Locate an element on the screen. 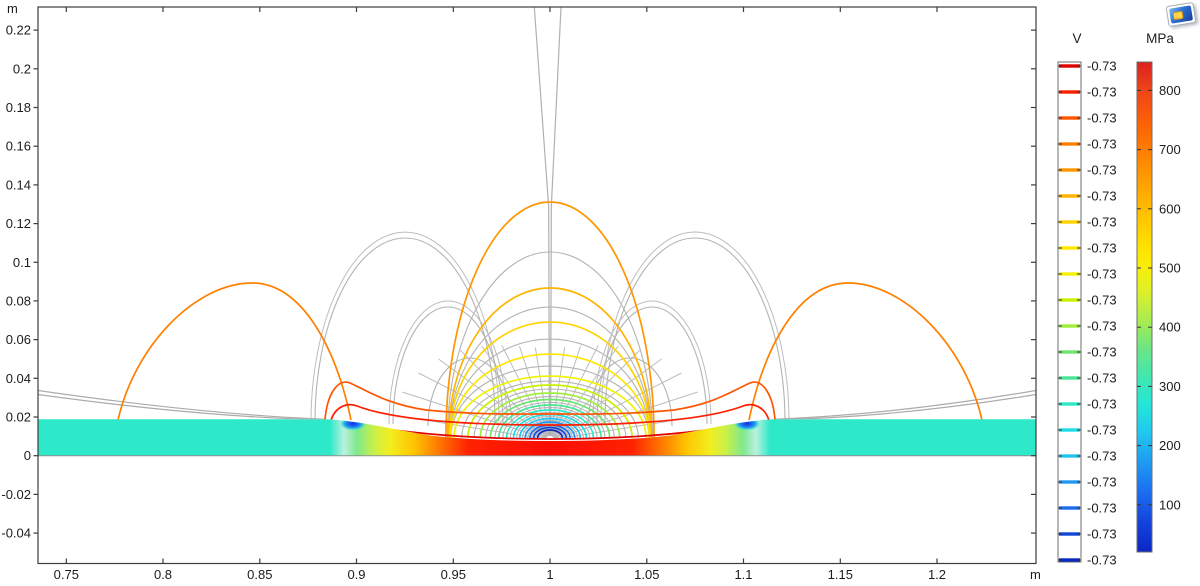  colorbar-tick-label: 500 is located at coordinates (1170, 268).